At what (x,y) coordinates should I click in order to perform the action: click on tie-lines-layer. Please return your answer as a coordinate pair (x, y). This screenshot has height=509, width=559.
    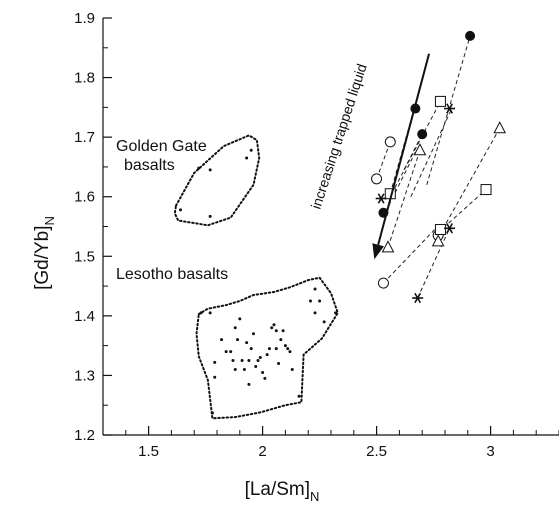
    Looking at the image, I should click on (438, 167).